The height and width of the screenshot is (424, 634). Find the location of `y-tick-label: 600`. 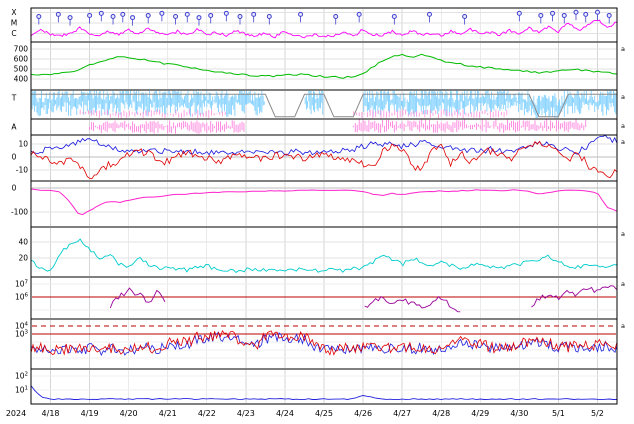

y-tick-label: 600 is located at coordinates (21, 59).